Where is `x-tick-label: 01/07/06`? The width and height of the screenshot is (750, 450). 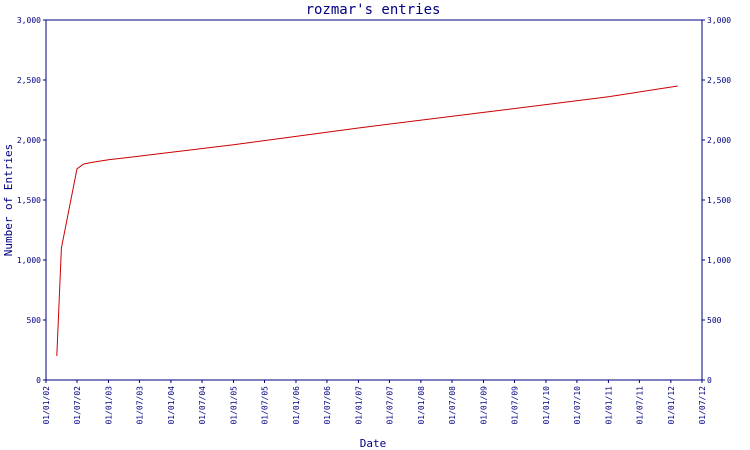
x-tick-label: 01/07/06 is located at coordinates (327, 405).